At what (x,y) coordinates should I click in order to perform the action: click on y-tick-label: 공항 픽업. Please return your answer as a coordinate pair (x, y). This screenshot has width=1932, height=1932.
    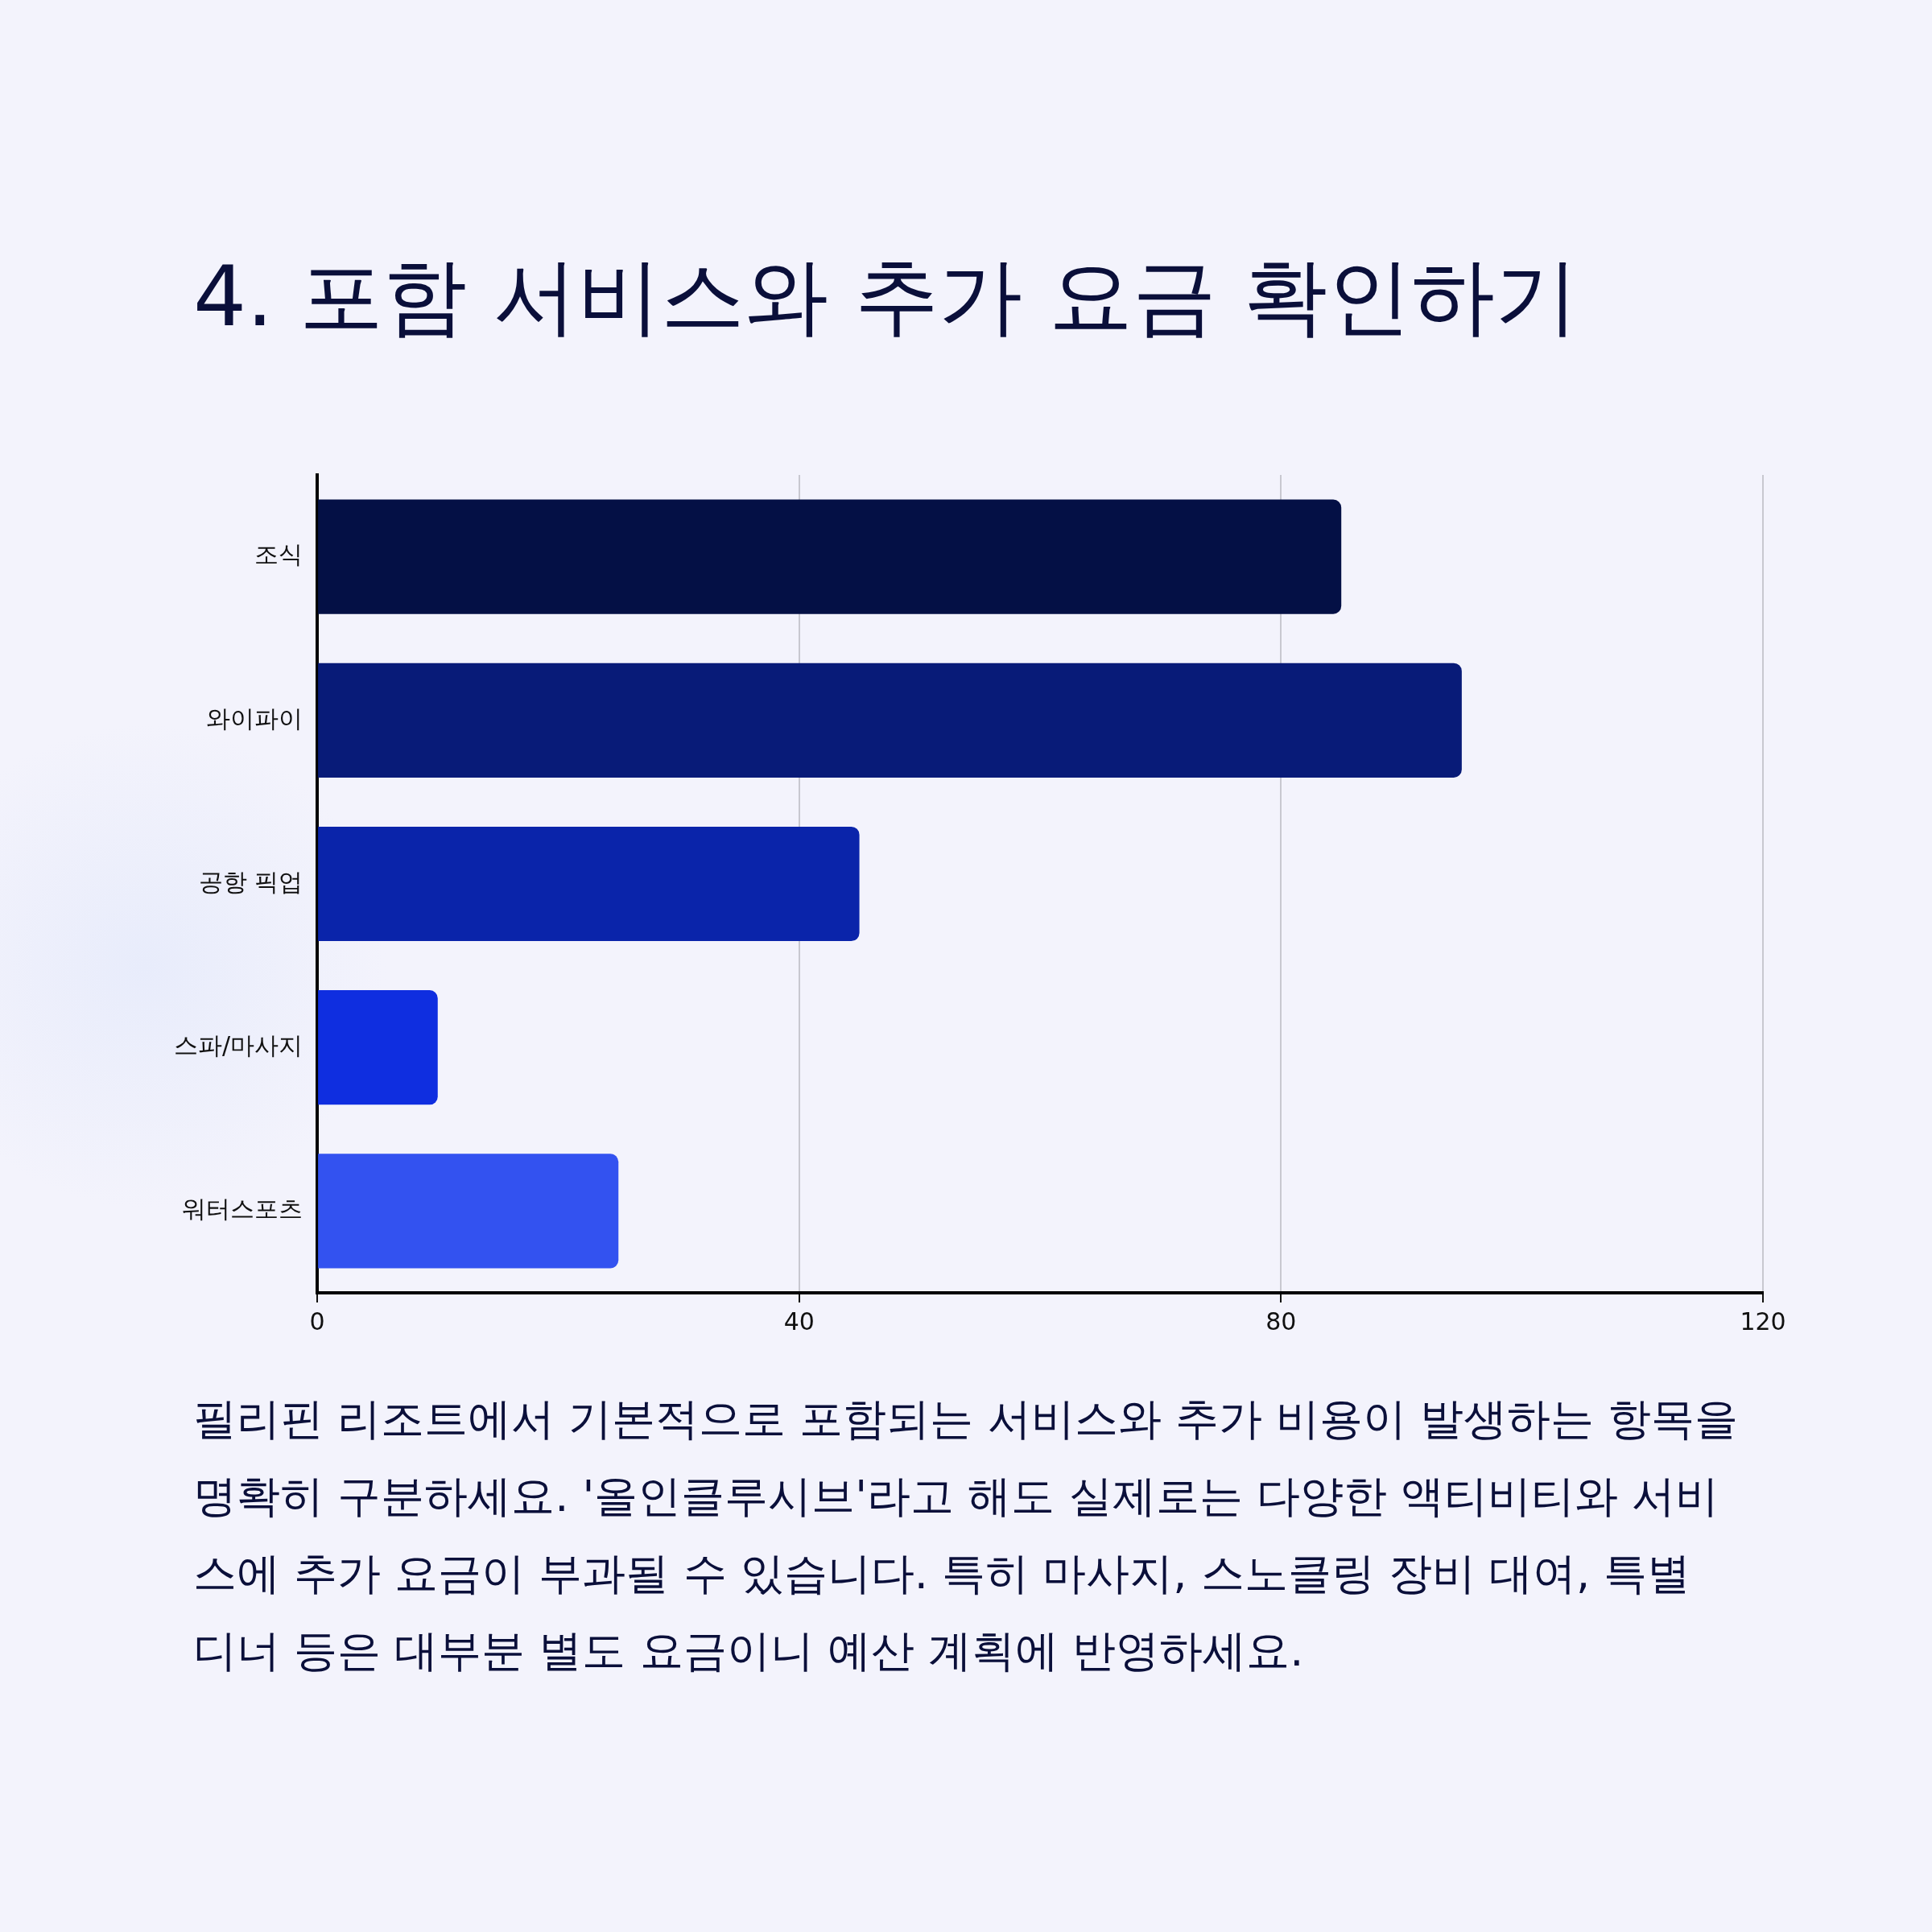
    Looking at the image, I should click on (250, 882).